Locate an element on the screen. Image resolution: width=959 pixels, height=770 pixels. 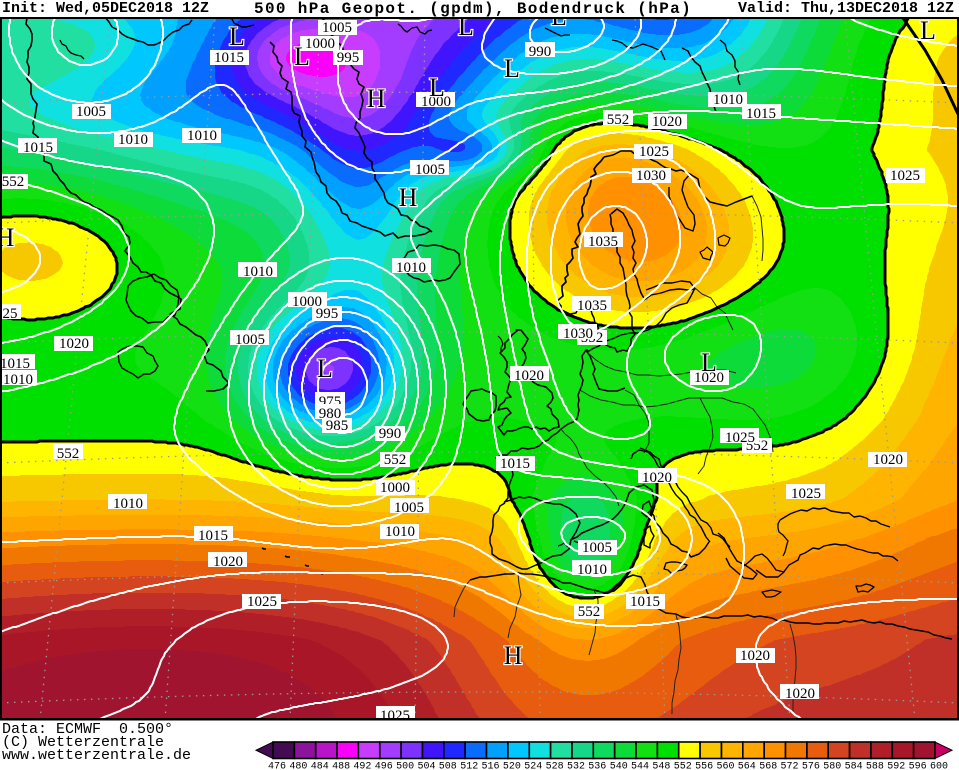
svg-text: 532 is located at coordinates (576, 766).